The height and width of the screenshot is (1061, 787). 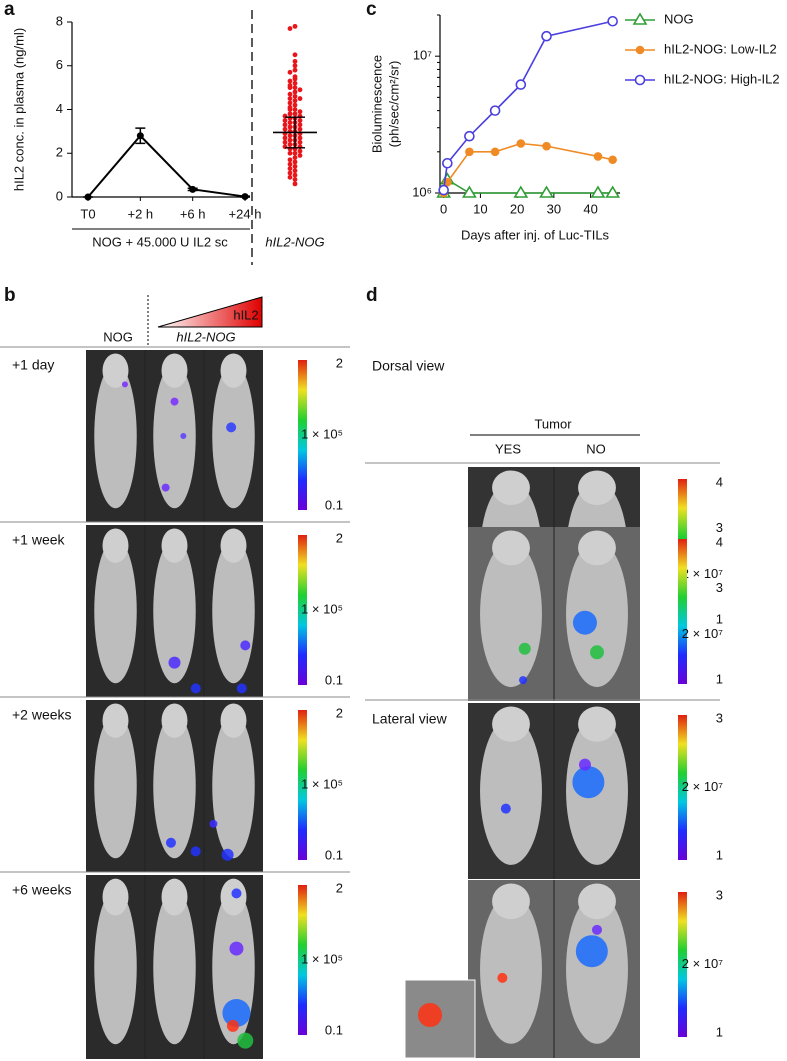 I want to click on y-tick-label: 2, so click(x=59, y=152).